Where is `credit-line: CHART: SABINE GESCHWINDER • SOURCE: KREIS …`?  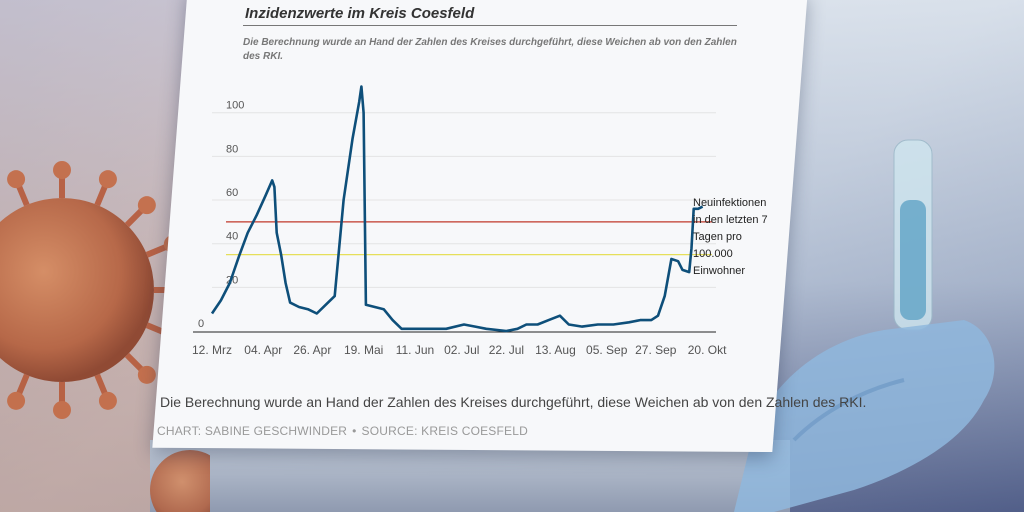 credit-line: CHART: SABINE GESCHWINDER • SOURCE: KREIS … is located at coordinates (342, 431).